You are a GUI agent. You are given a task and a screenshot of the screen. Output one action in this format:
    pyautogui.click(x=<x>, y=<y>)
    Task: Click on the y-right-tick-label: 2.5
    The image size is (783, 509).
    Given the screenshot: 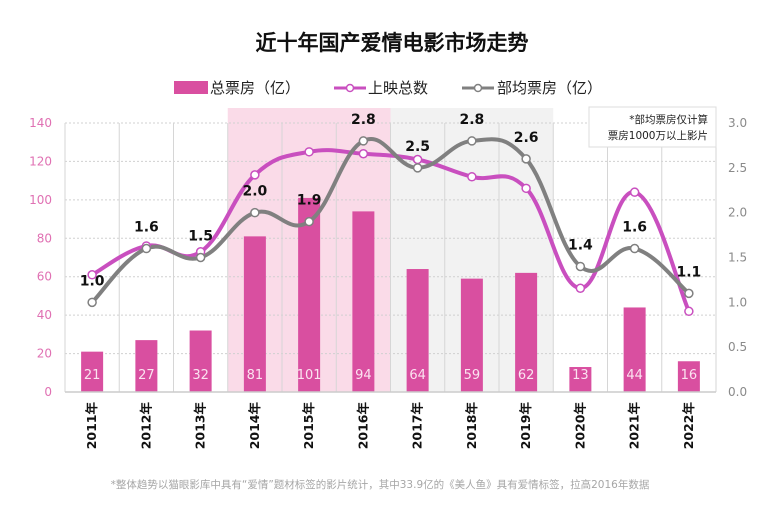 What is the action you would take?
    pyautogui.click(x=737, y=168)
    